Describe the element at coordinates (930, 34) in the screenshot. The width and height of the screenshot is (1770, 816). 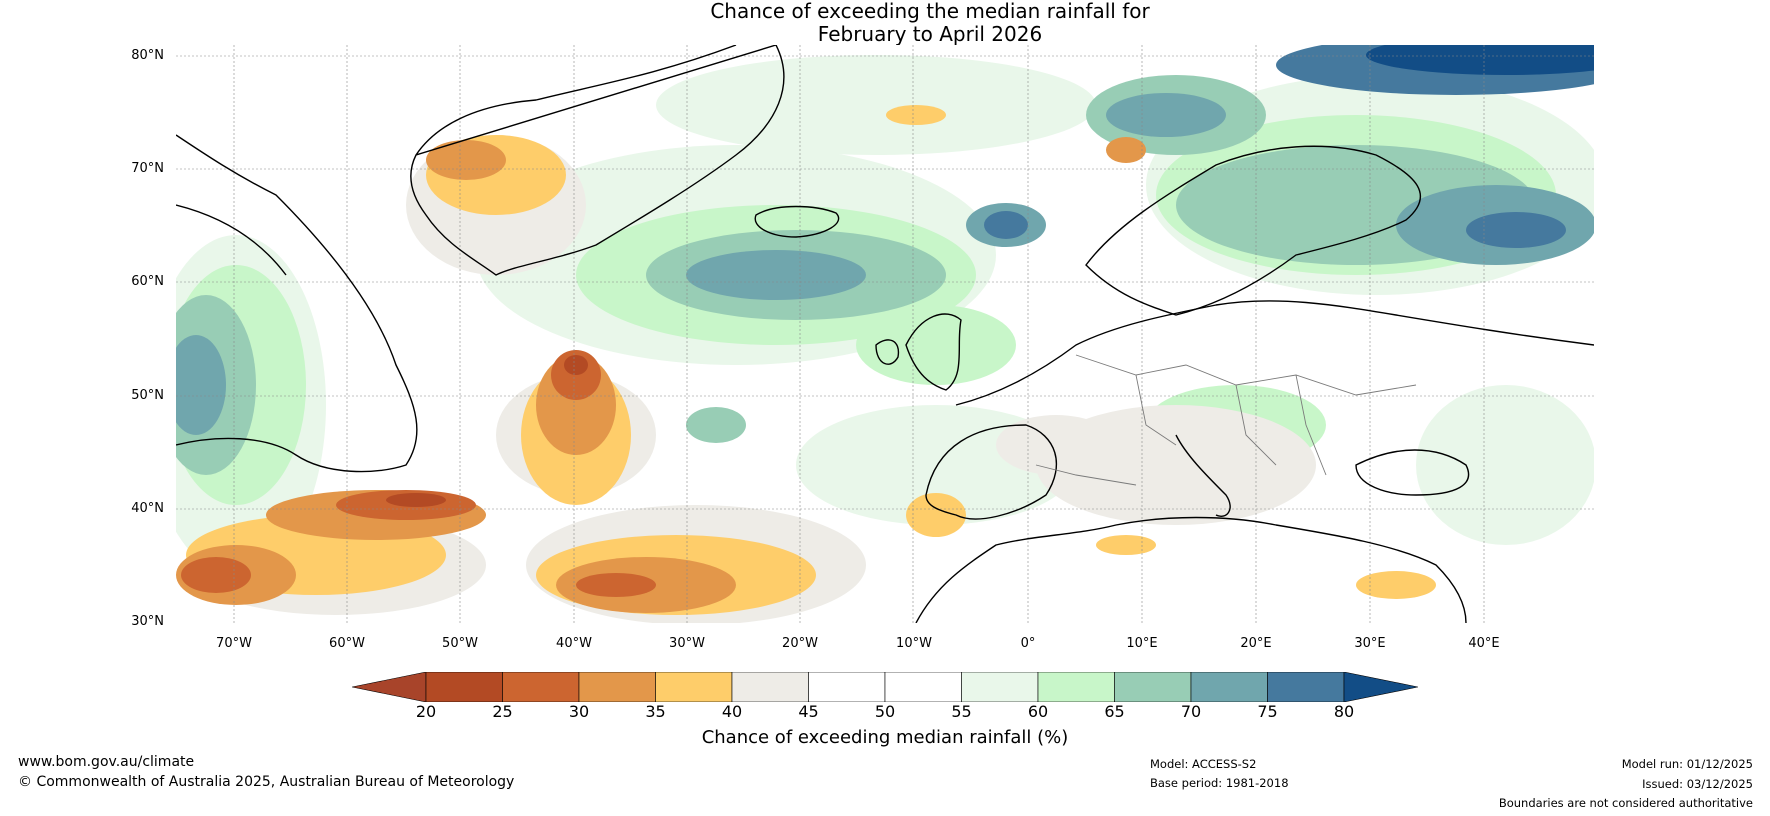
I see `title-line-2: February to April 2026` at that location.